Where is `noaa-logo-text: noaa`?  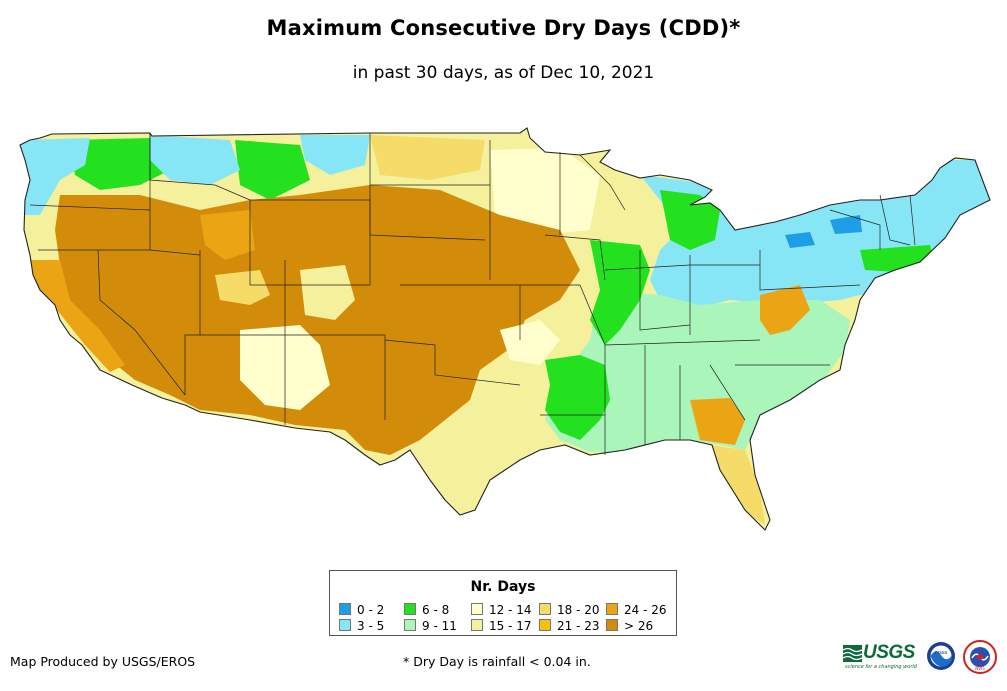 noaa-logo-text: noaa is located at coordinates (941, 653).